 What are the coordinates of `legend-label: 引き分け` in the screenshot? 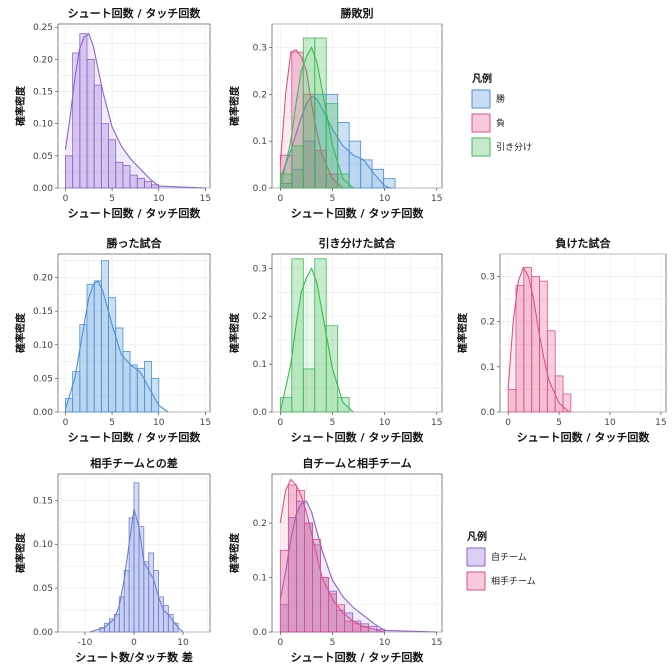 It's located at (514, 147).